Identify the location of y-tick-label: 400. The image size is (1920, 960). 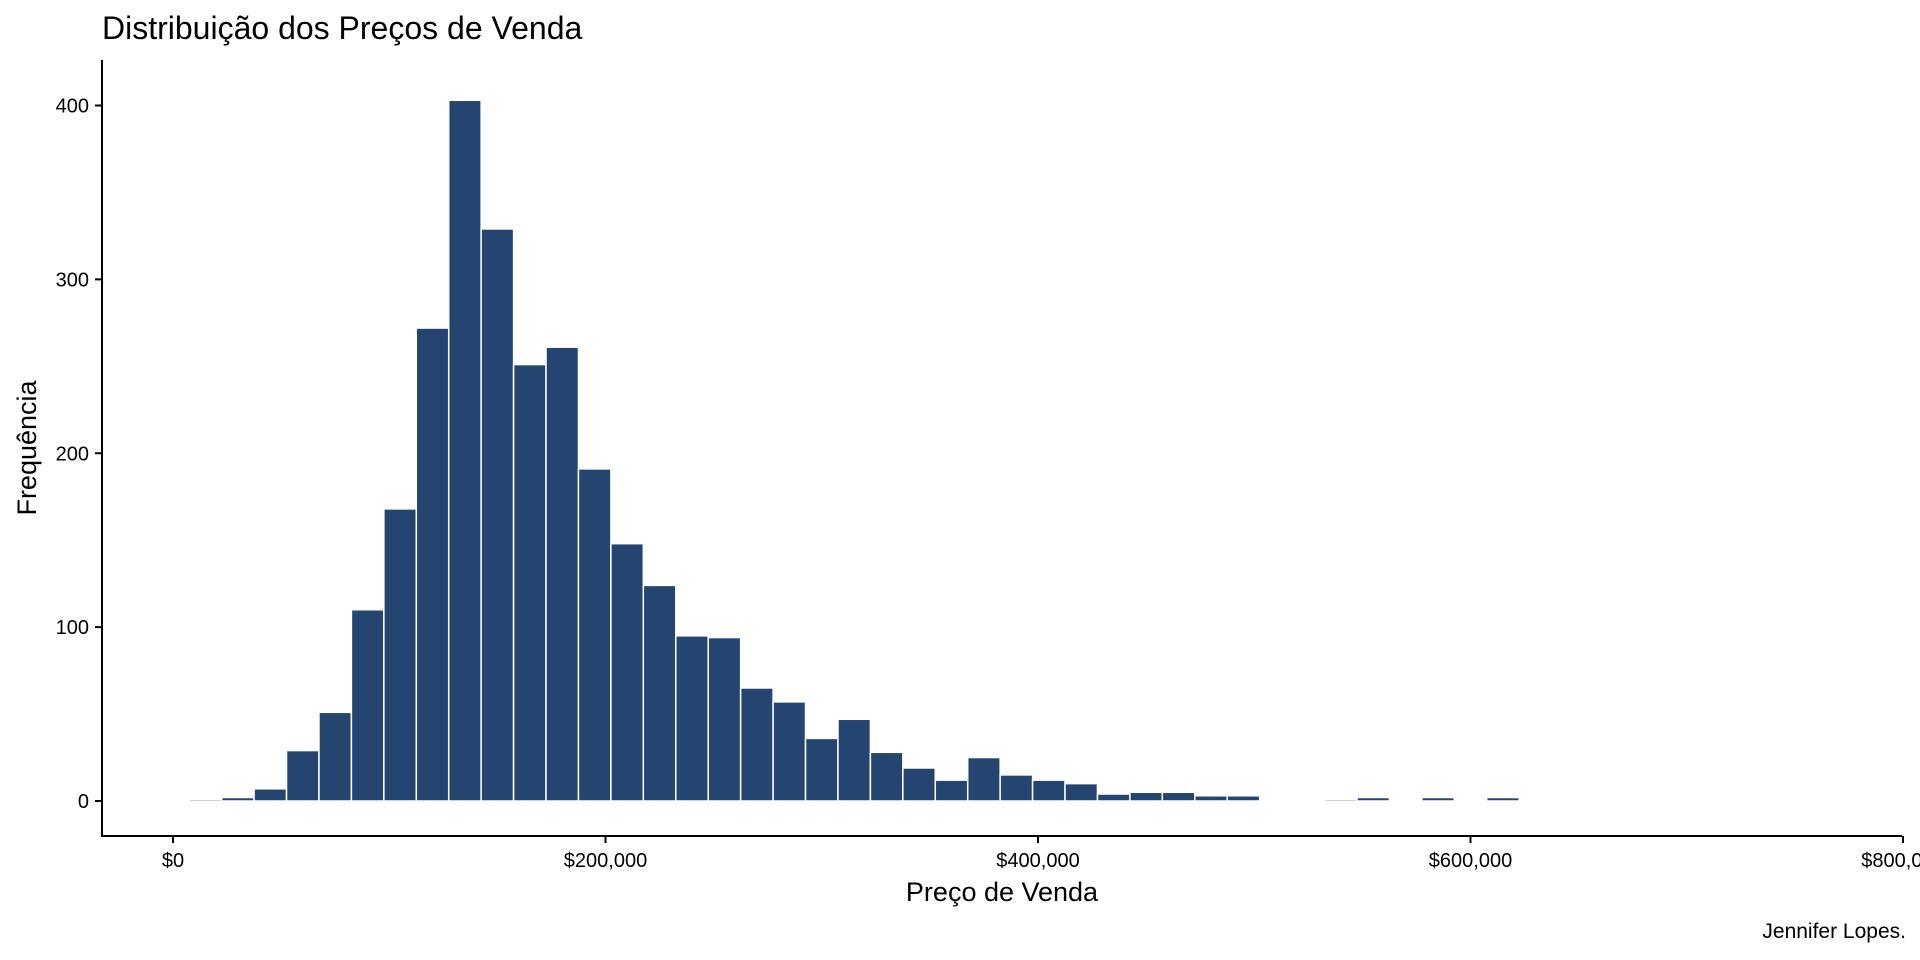
(72, 107).